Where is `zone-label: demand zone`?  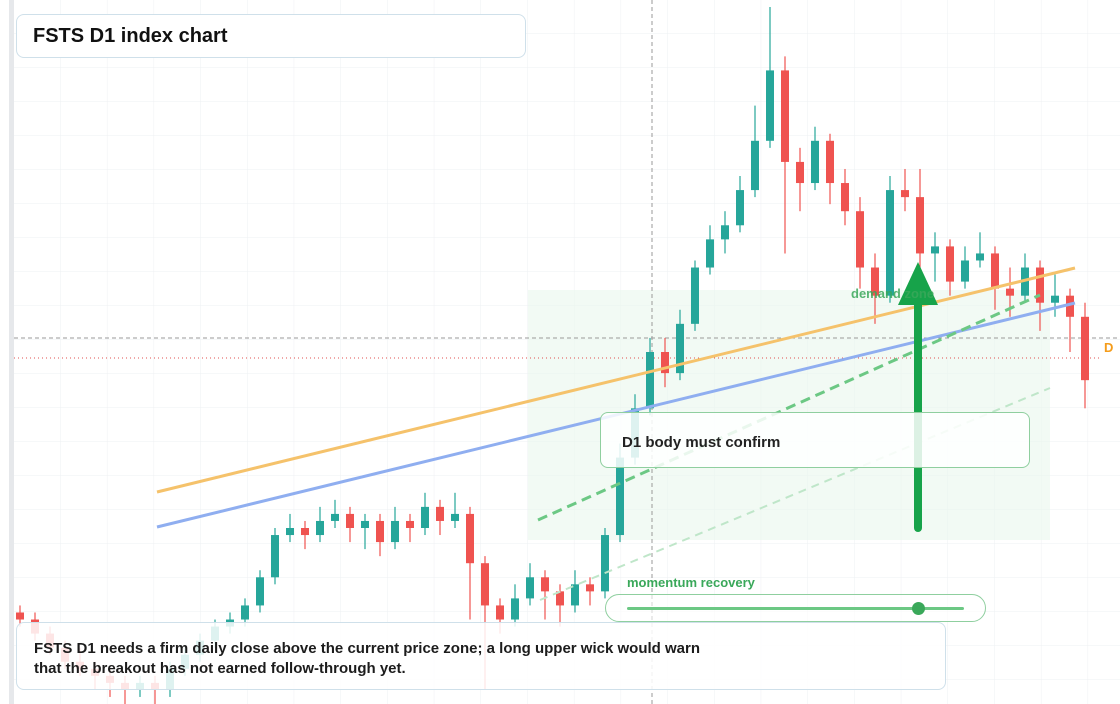 zone-label: demand zone is located at coordinates (892, 293).